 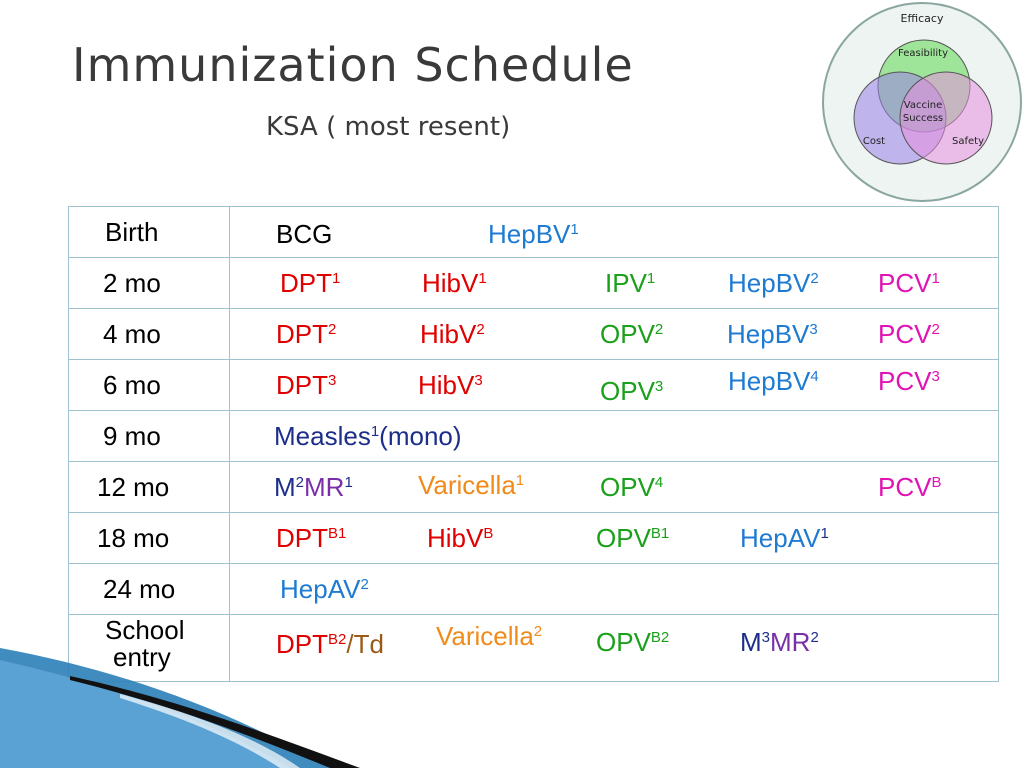 I want to click on age-label: 18 mo, so click(x=133, y=538).